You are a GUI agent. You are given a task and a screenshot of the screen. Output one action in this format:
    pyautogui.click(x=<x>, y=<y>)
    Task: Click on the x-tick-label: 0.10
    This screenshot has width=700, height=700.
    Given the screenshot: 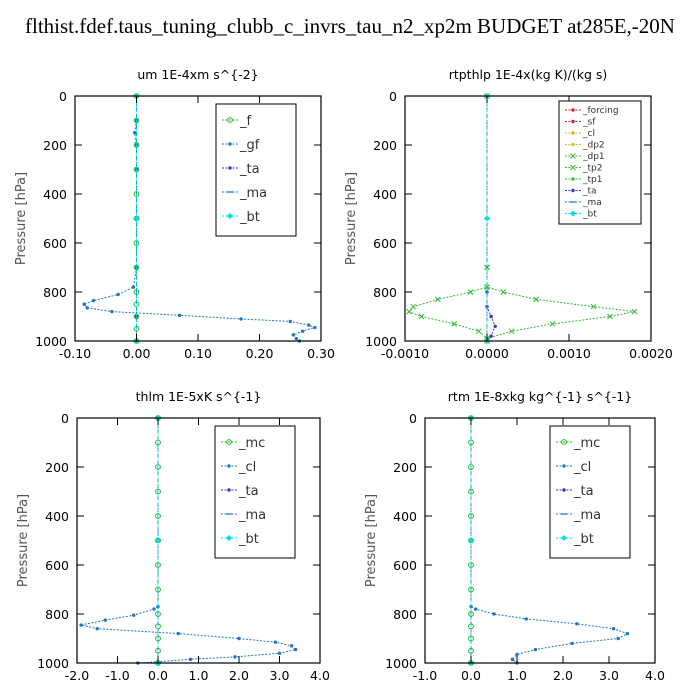 What is the action you would take?
    pyautogui.click(x=198, y=353)
    